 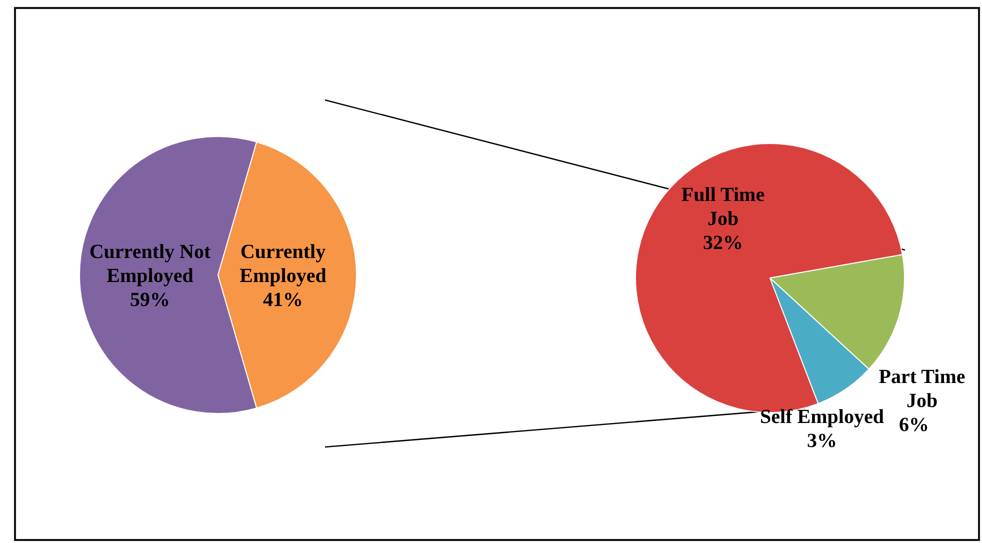 What do you see at coordinates (283, 264) in the screenshot?
I see `slice-label: Currently Employed` at bounding box center [283, 264].